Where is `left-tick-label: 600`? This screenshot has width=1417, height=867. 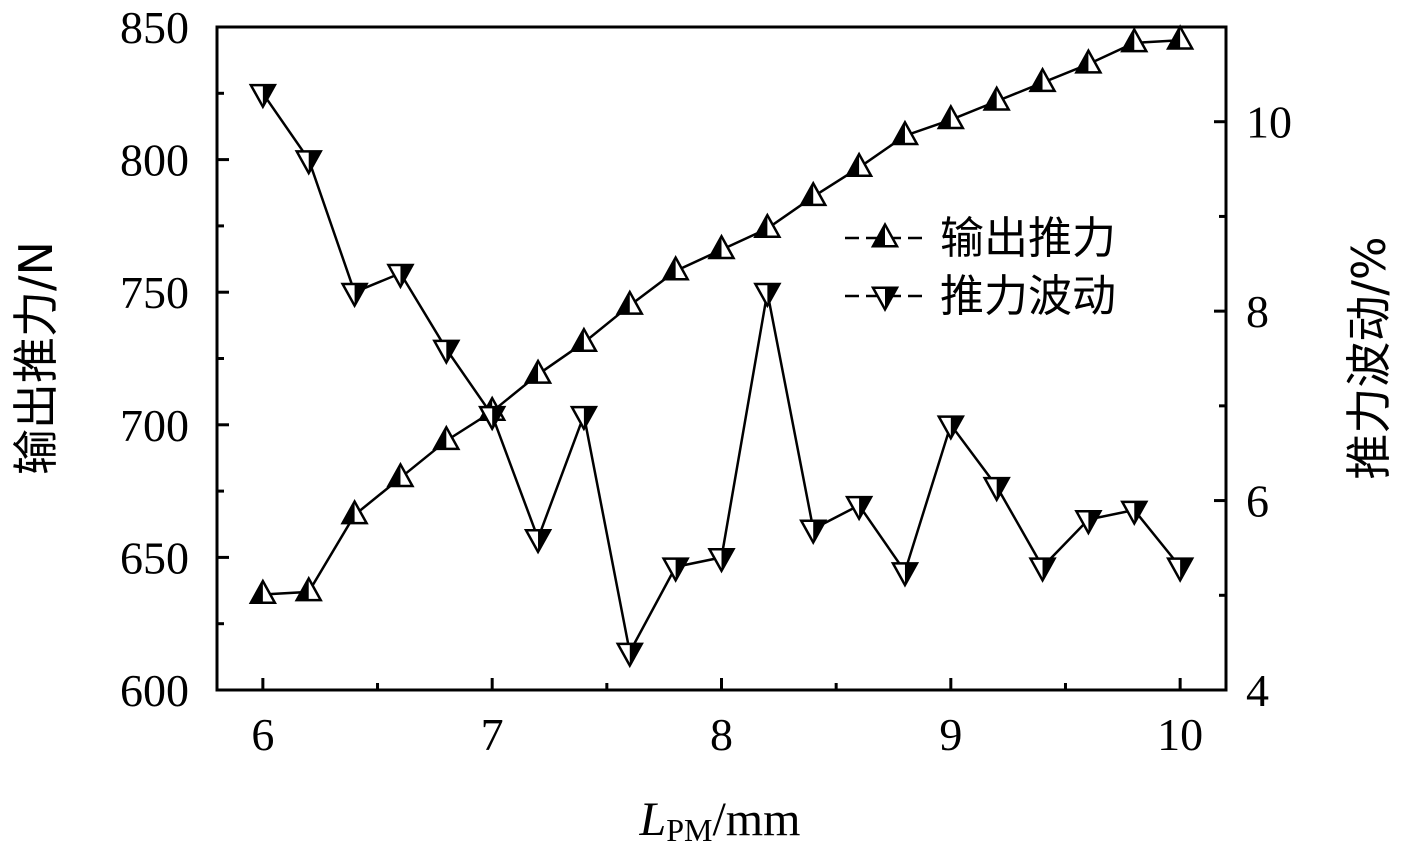 left-tick-label: 600 is located at coordinates (154, 690).